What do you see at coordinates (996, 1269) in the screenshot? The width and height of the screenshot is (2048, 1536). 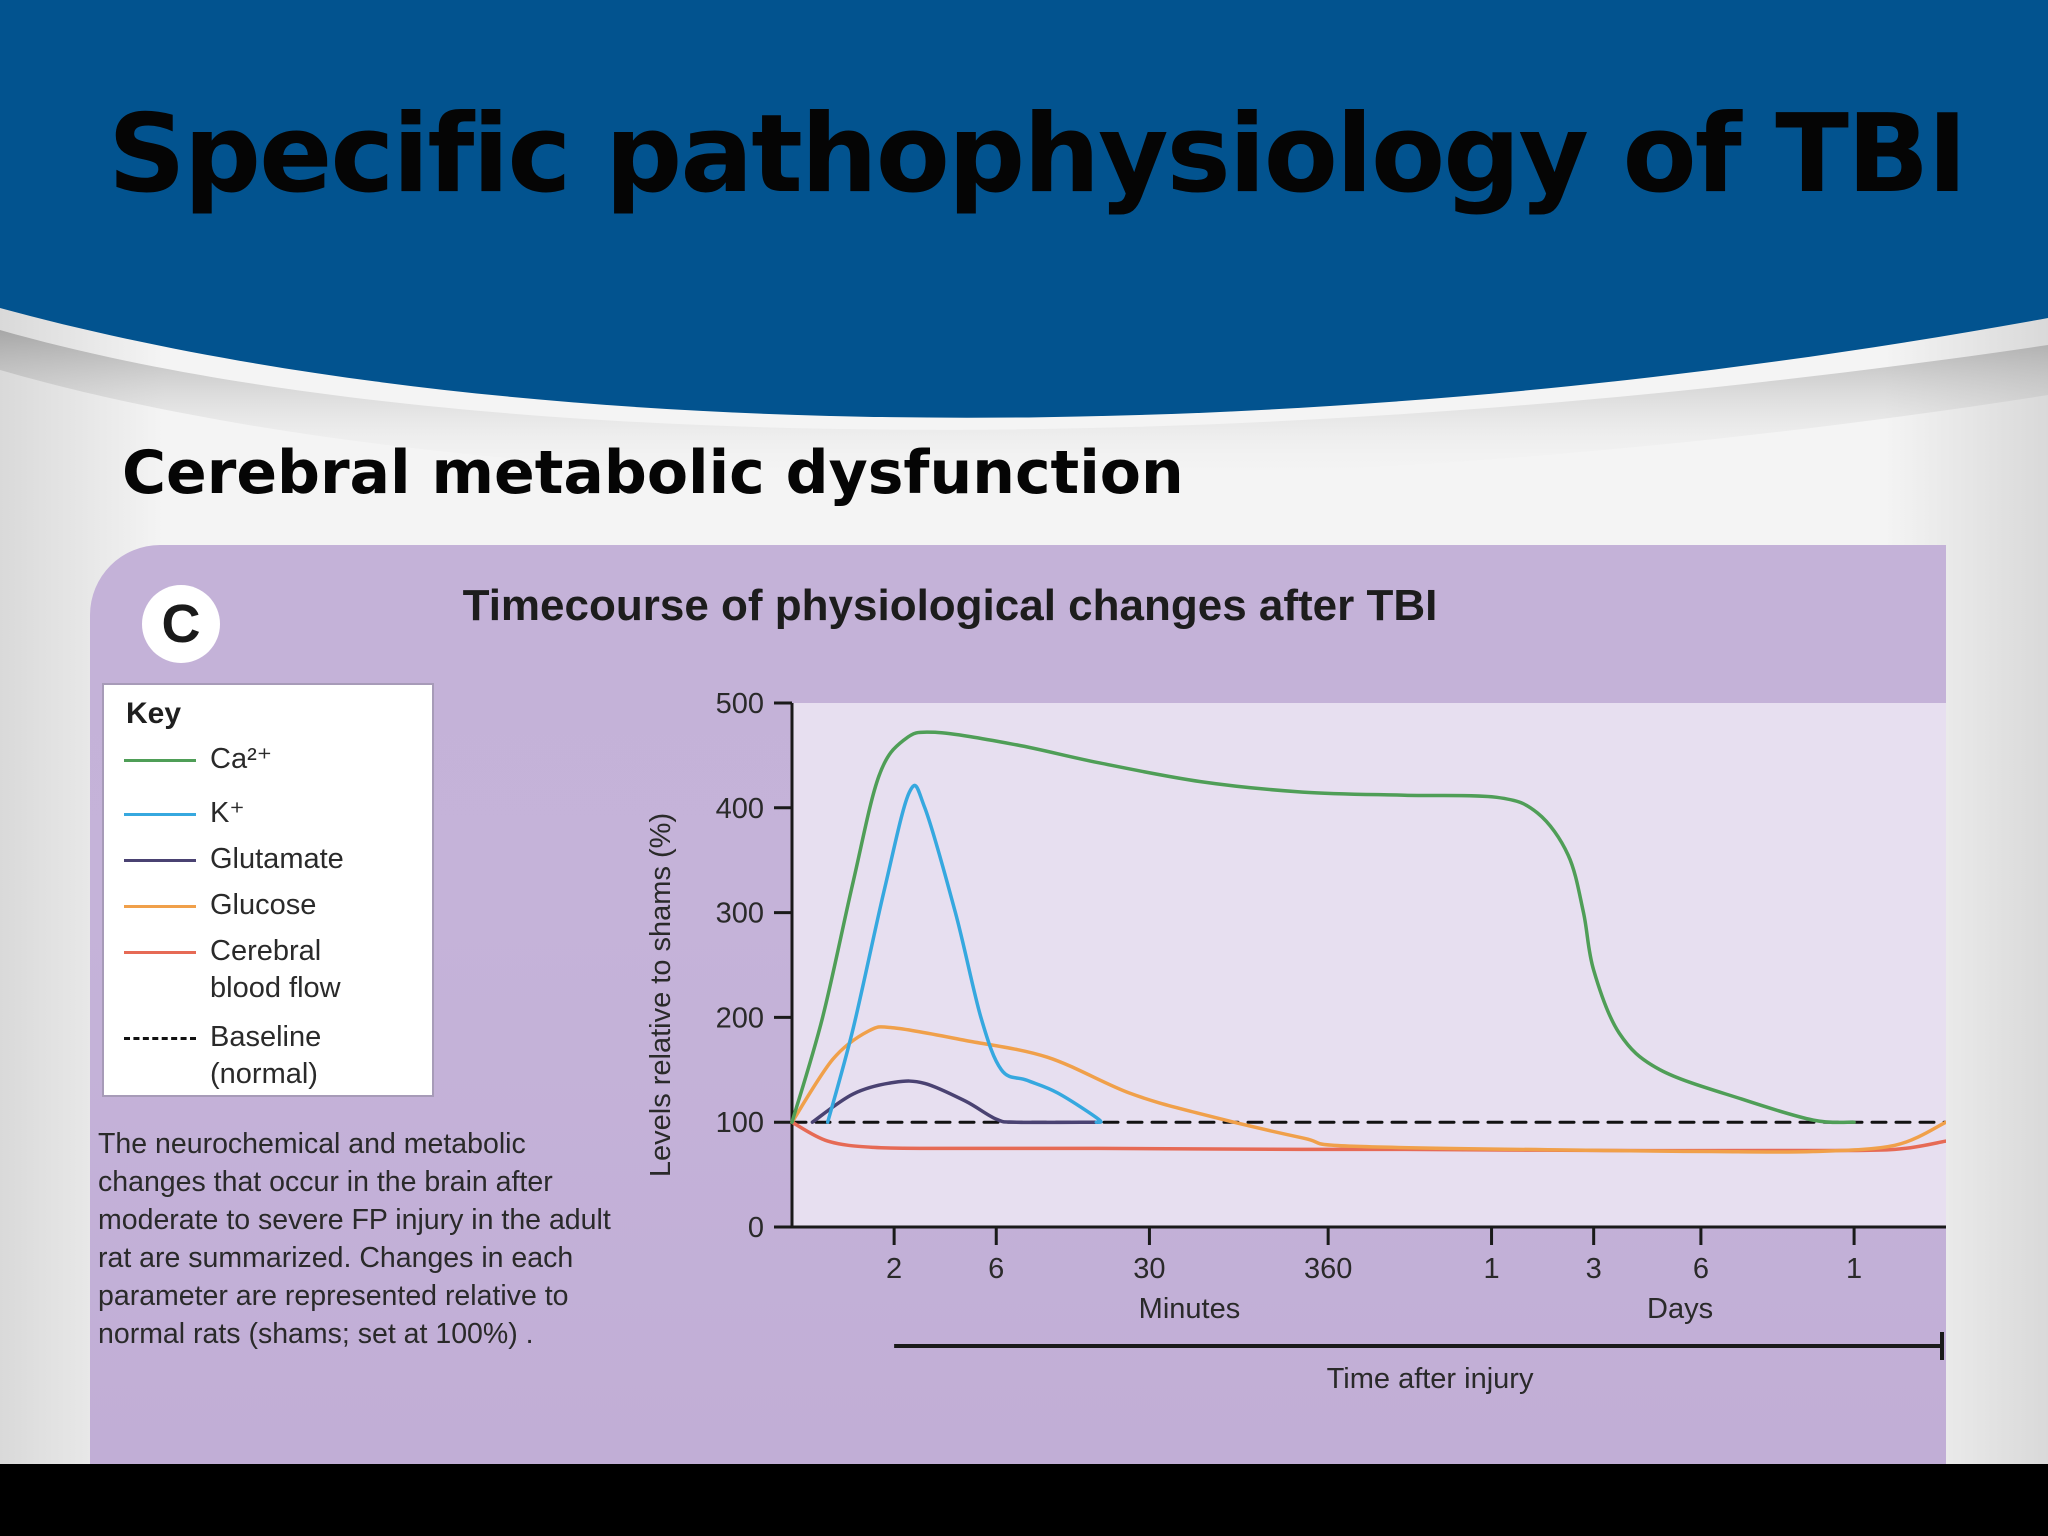 I see `x-tick-label-1: 6` at bounding box center [996, 1269].